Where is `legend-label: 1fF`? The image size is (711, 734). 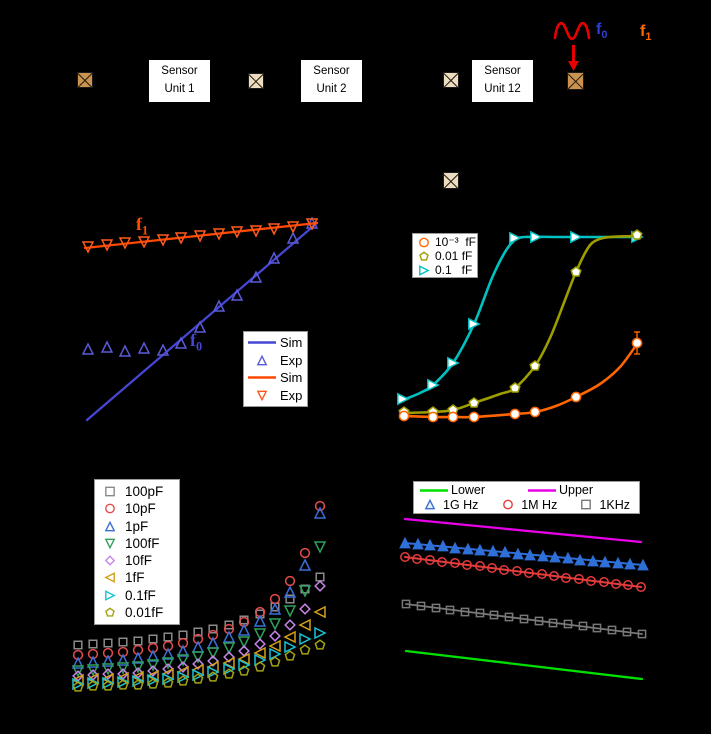 legend-label: 1fF is located at coordinates (135, 578).